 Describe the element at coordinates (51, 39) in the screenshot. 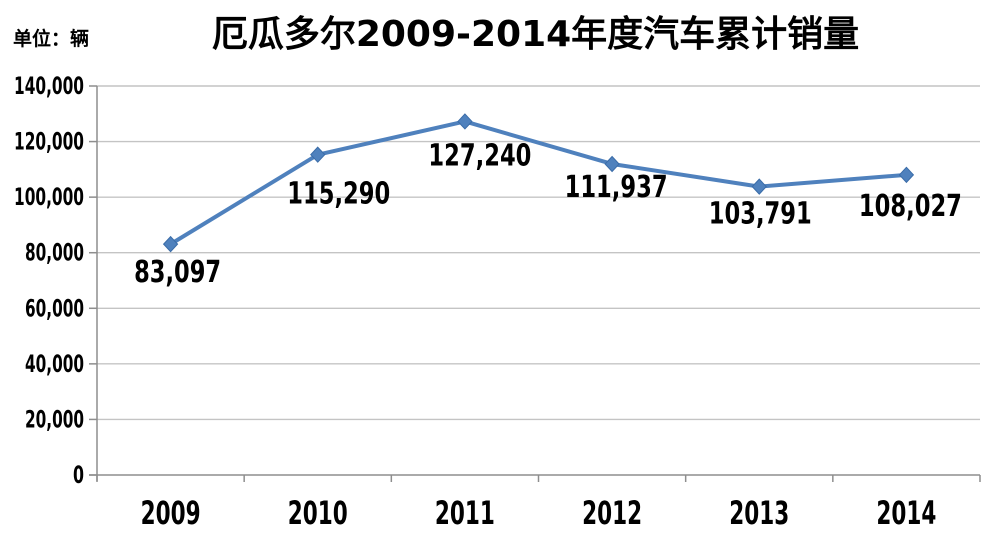

I see `unit-label: 单位：辆` at that location.